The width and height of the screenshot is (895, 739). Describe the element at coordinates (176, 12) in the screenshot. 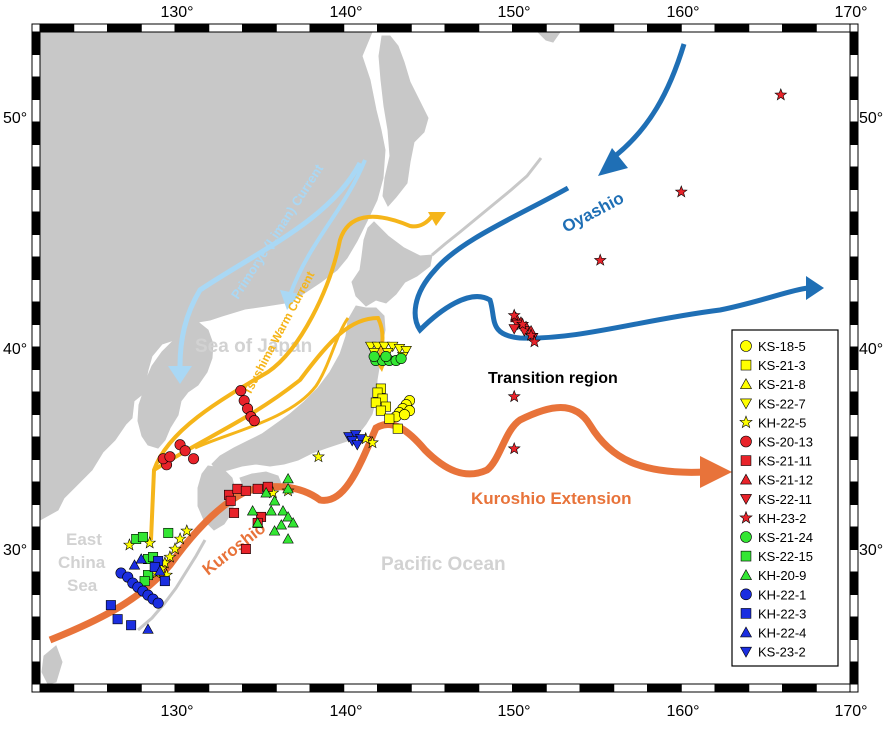

I see `top-tick-130: 130°` at that location.